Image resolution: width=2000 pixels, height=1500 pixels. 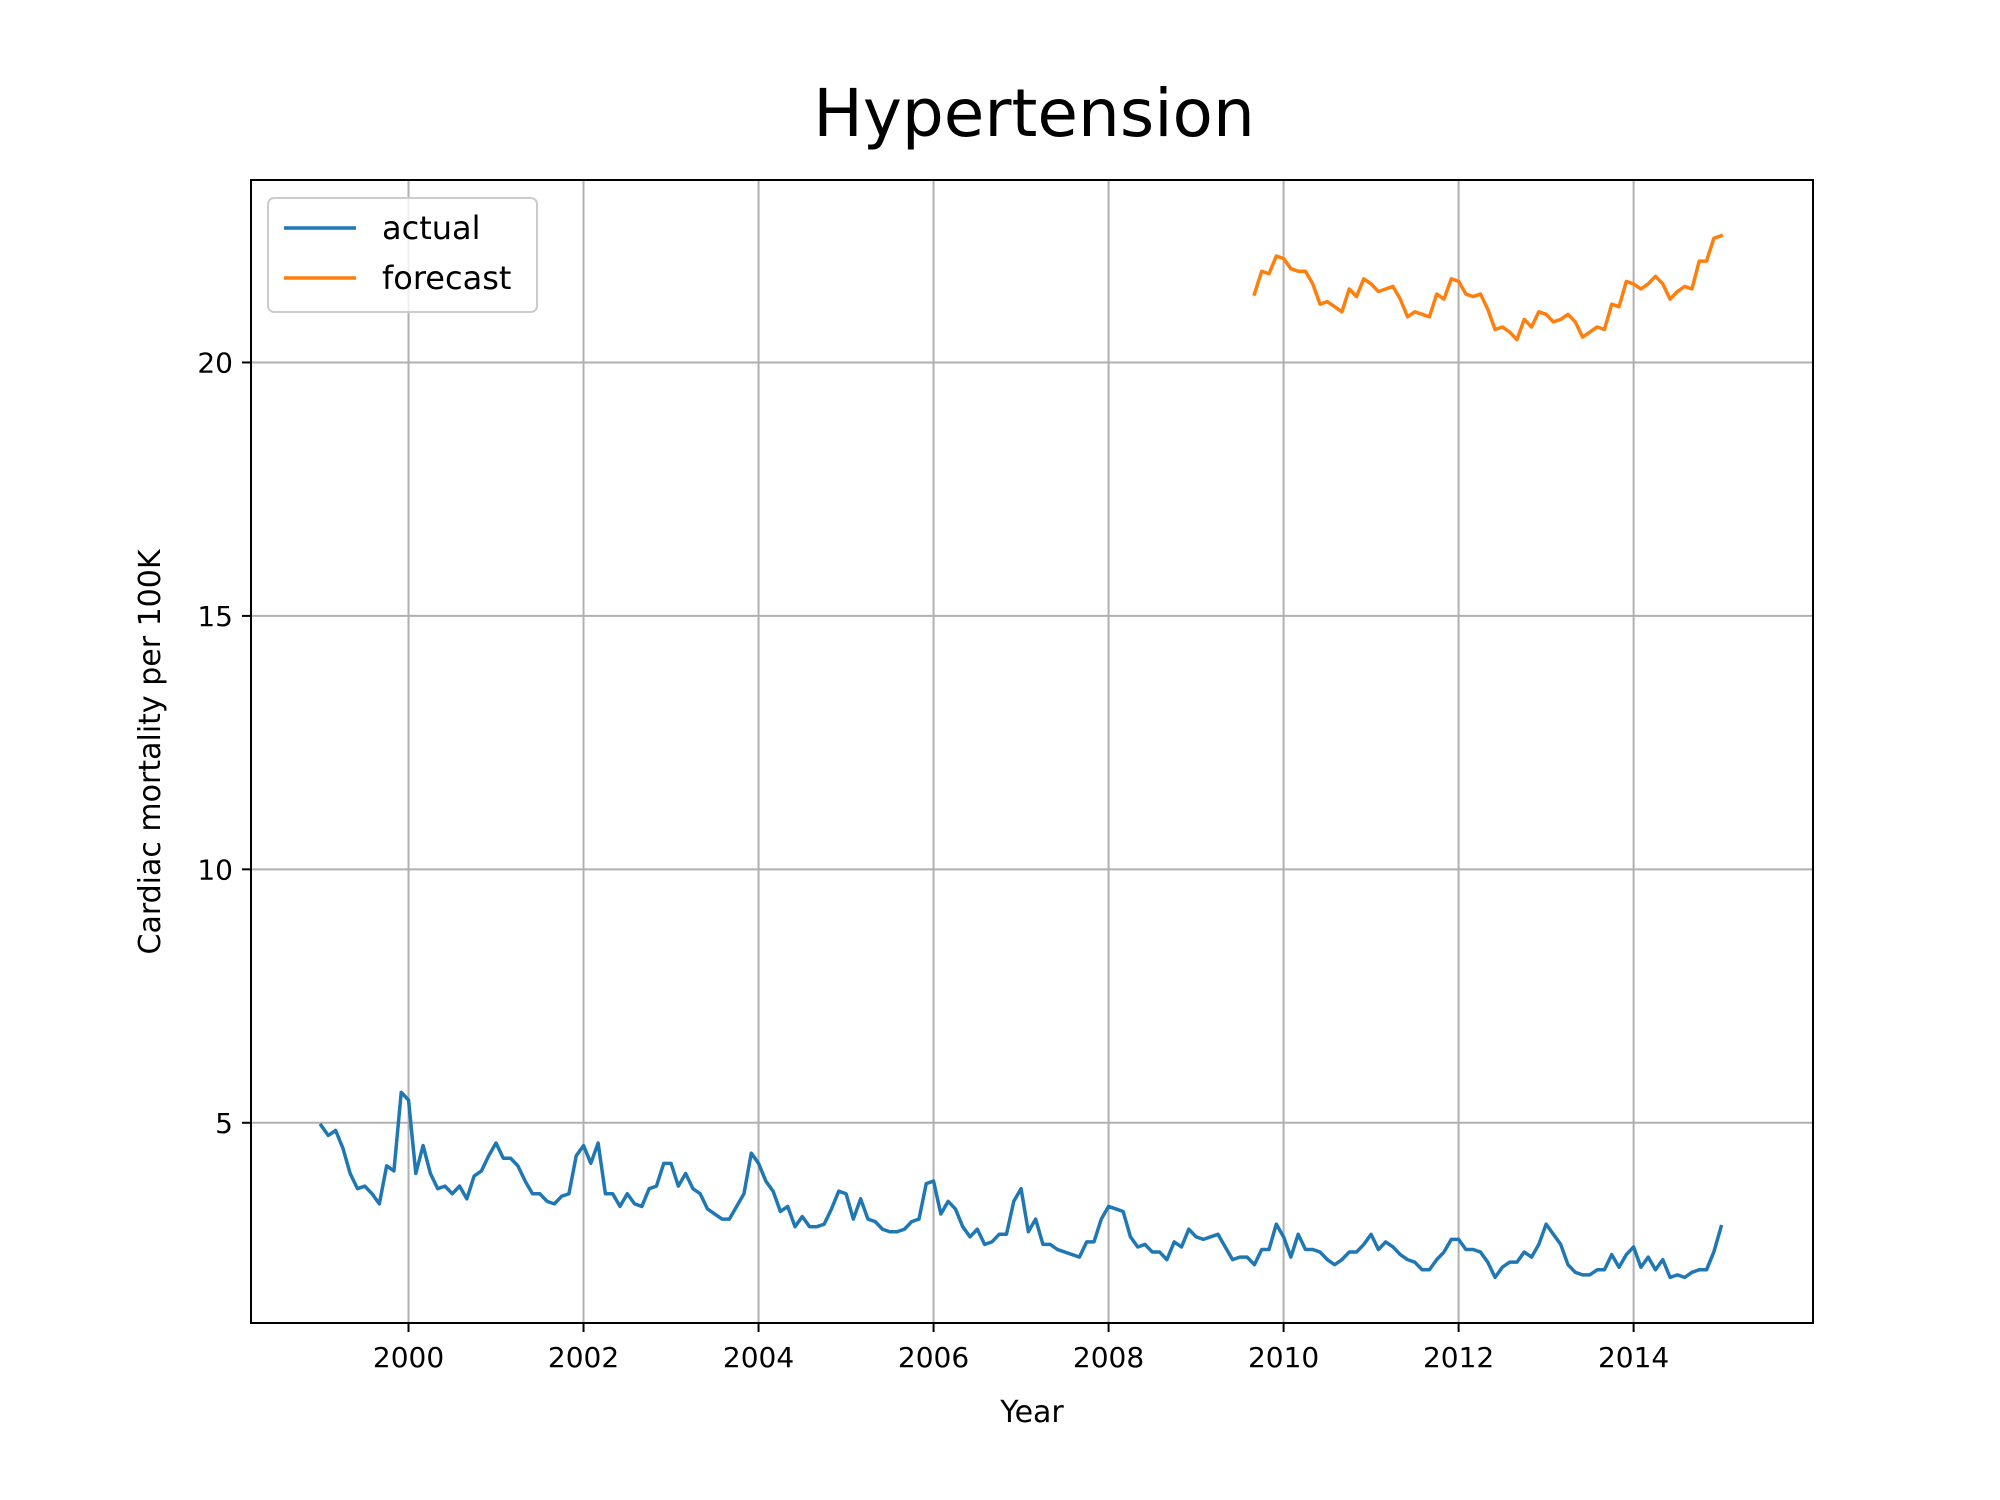 I want to click on y-axis-label: Cardiac mortality per 100K, so click(x=150, y=751).